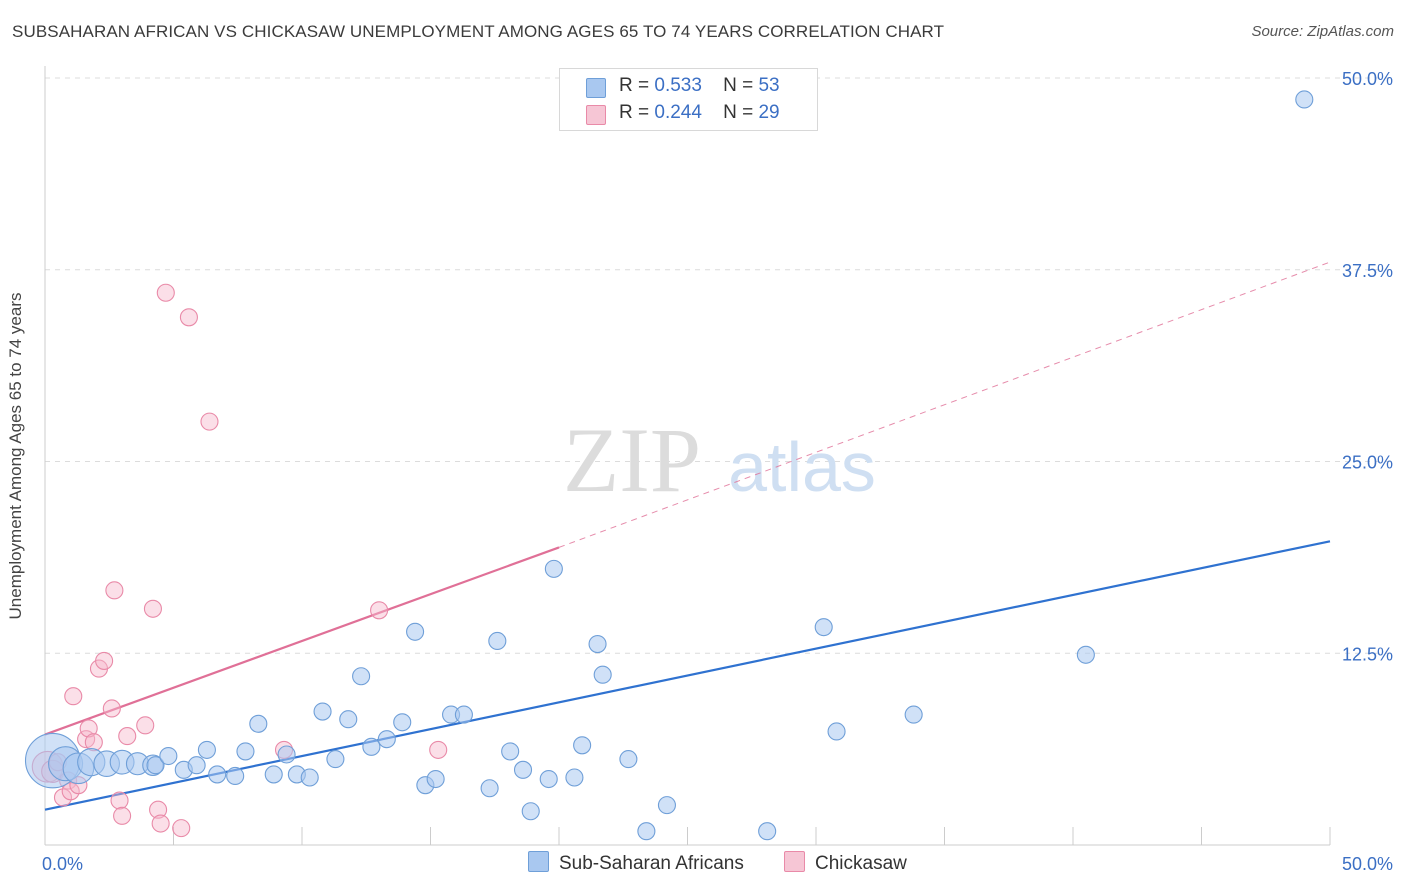 Image resolution: width=1406 pixels, height=892 pixels. What do you see at coordinates (861, 863) in the screenshot?
I see `bottom-legend-label-chickasaw: Chickasaw` at bounding box center [861, 863].